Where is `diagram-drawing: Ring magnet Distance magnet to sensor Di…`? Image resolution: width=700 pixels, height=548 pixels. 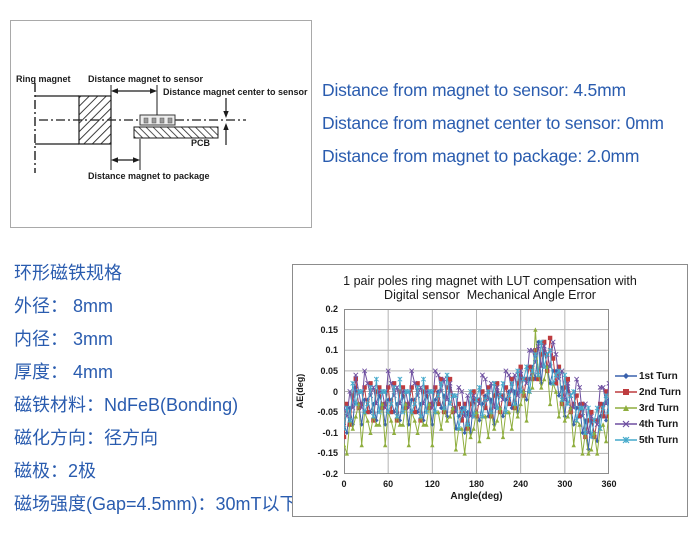 diagram-drawing: Ring magnet Distance magnet to sensor Di… is located at coordinates (162, 127).